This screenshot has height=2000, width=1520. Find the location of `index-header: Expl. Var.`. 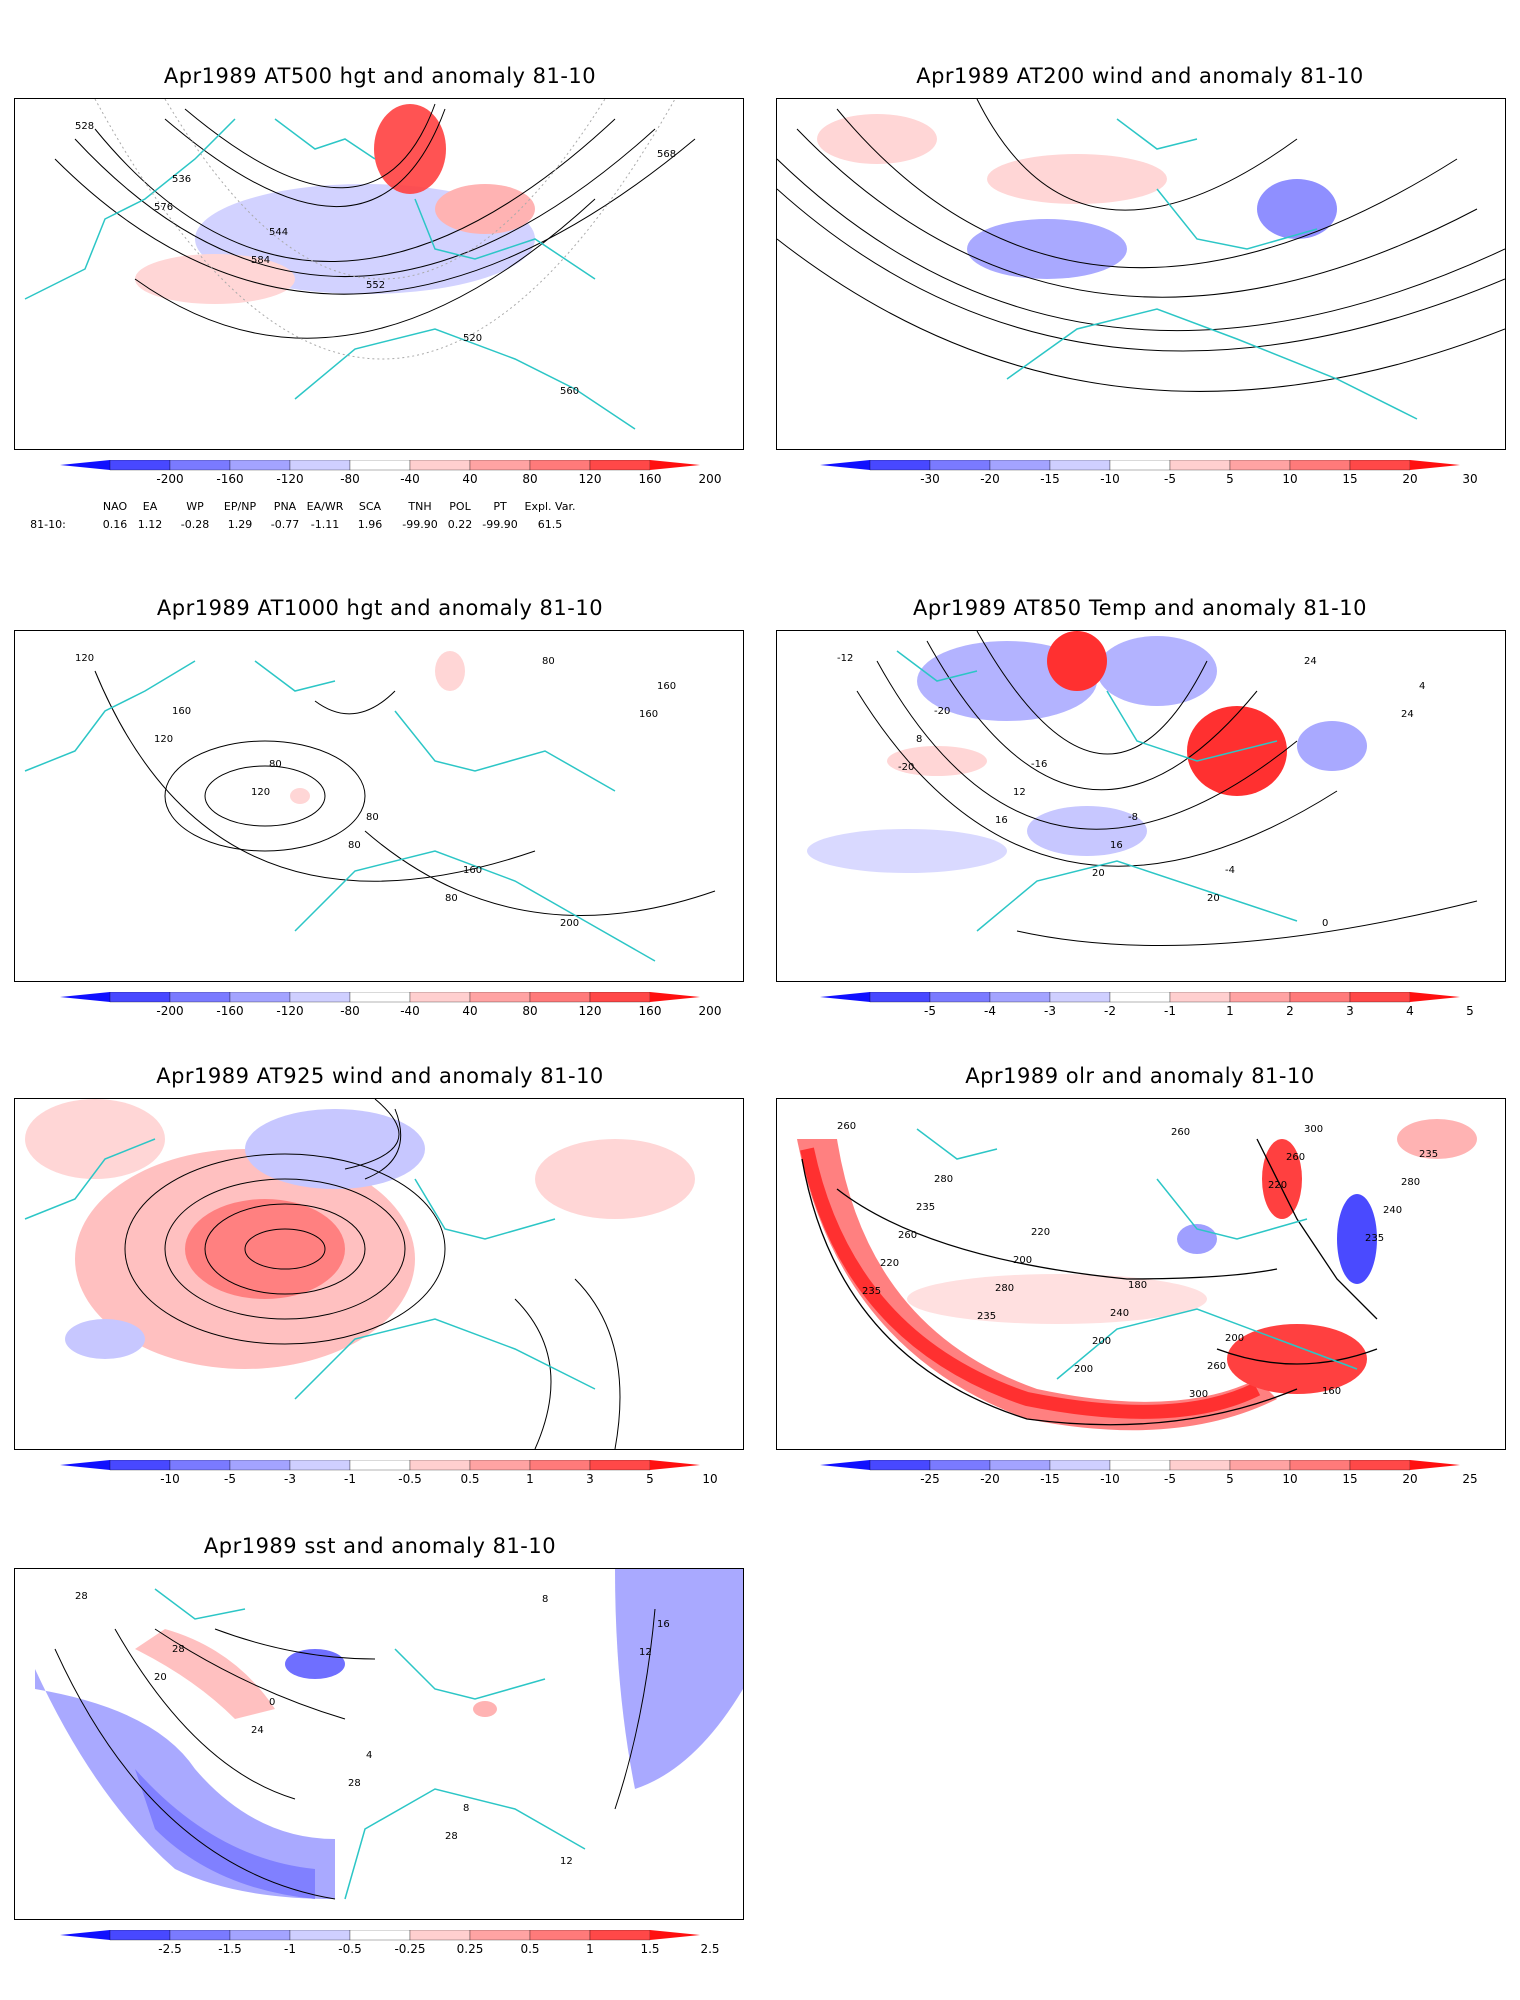

index-header: Expl. Var. is located at coordinates (550, 506).